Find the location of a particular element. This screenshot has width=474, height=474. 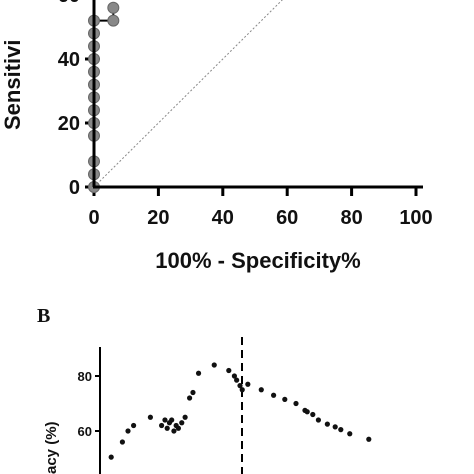

y-tick-label: 40 is located at coordinates (69, 60).